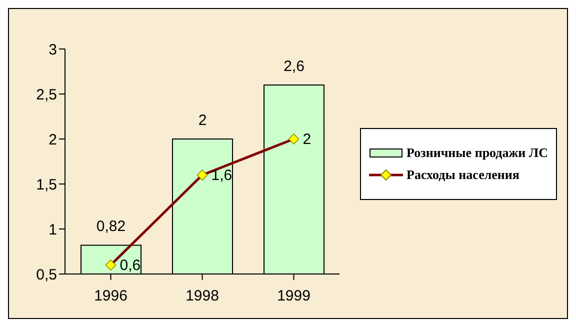  What do you see at coordinates (293, 296) in the screenshot?
I see `x-tick-label: 1999` at bounding box center [293, 296].